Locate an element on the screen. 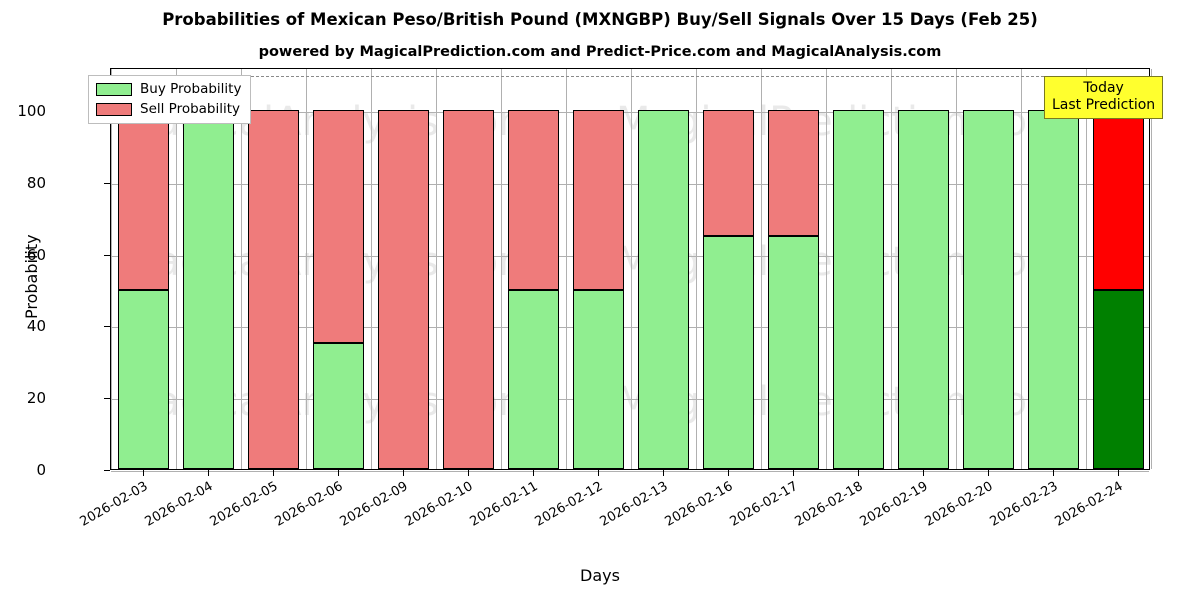 Image resolution: width=1200 pixels, height=600 pixels. legend-item-sell: Sell Probability is located at coordinates (168, 109).